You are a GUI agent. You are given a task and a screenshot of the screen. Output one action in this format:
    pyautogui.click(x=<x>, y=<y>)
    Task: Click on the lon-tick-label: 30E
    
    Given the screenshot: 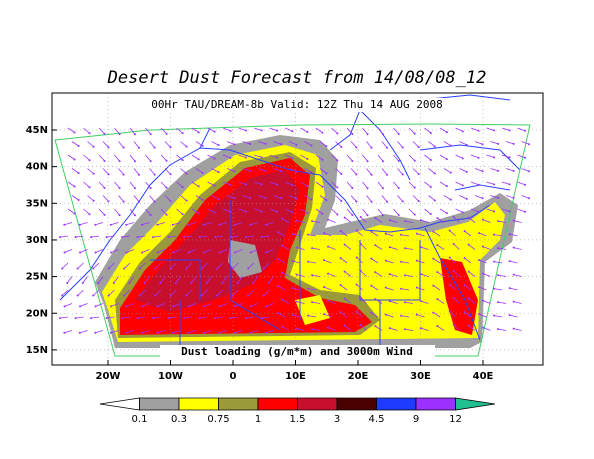 What is the action you would take?
    pyautogui.click(x=420, y=376)
    